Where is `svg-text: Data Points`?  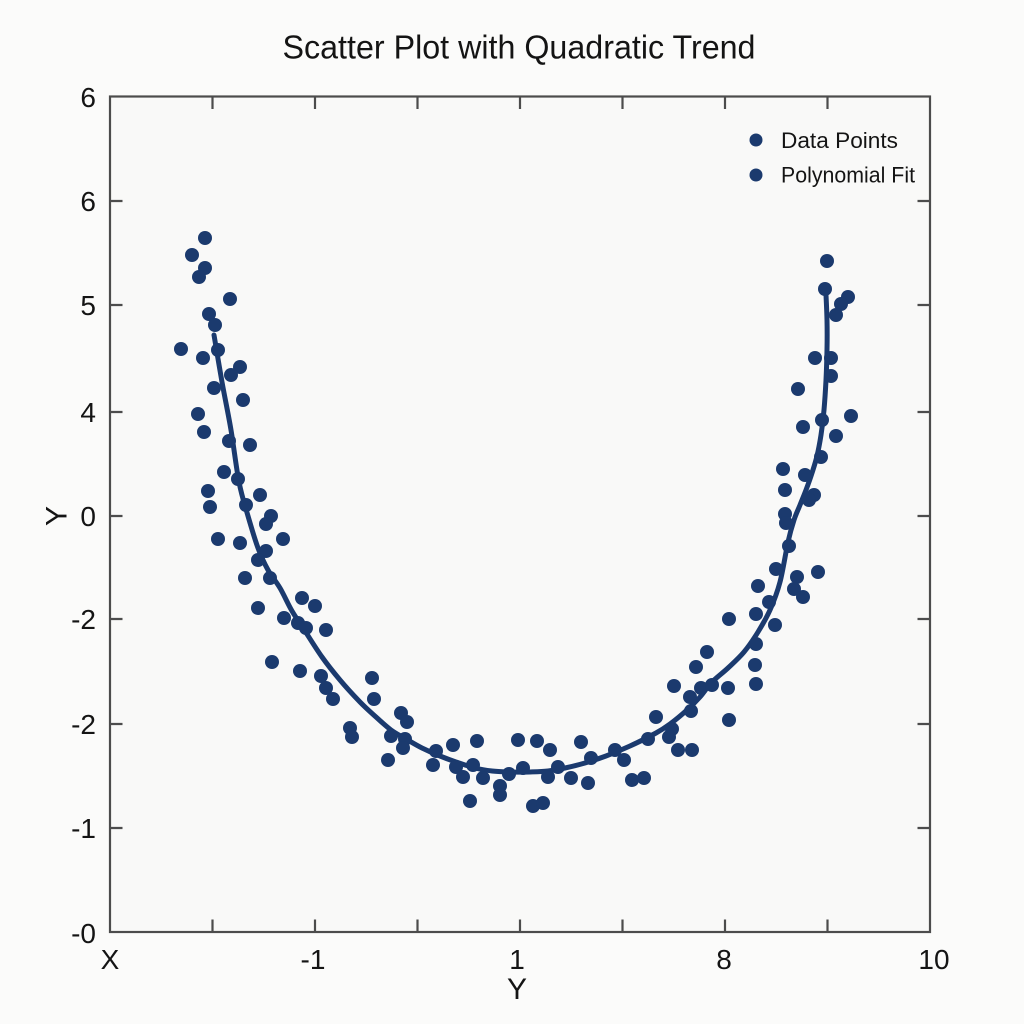
svg-text: Data Points is located at coordinates (839, 140).